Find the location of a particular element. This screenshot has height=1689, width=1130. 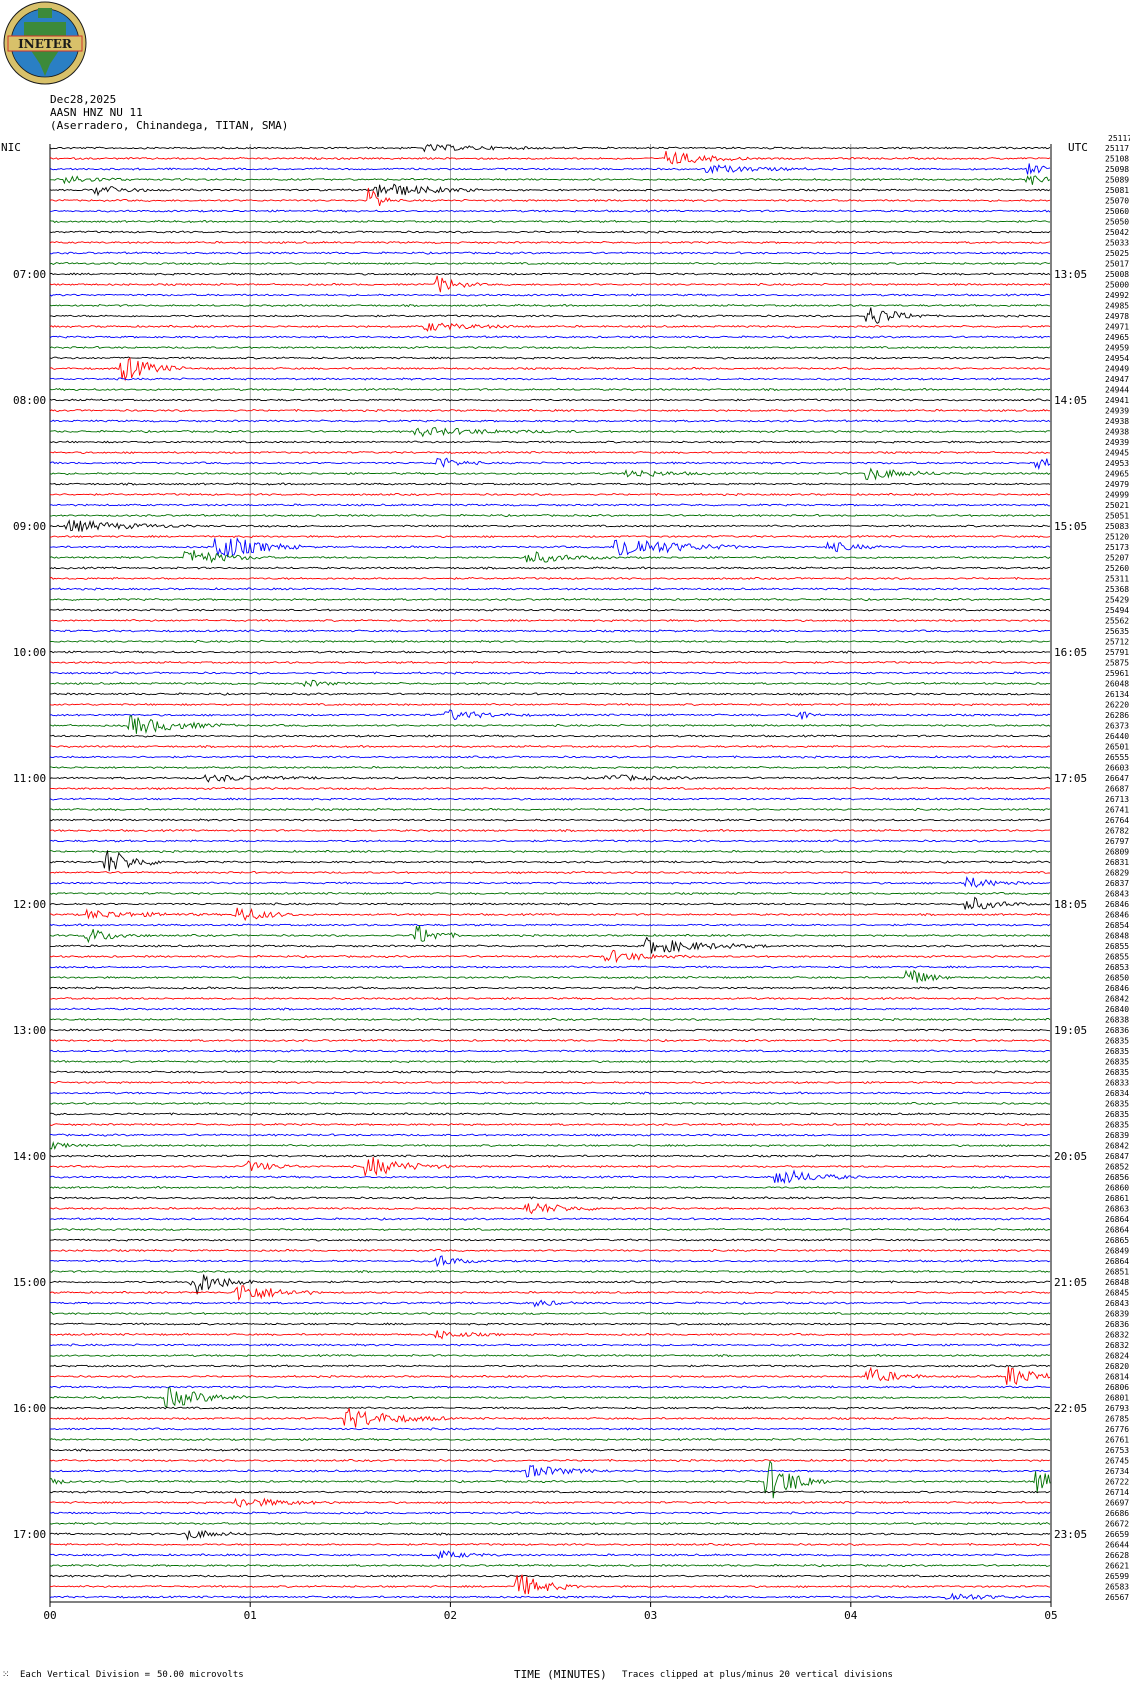

left-time-label: 09:00 is located at coordinates (29, 526).